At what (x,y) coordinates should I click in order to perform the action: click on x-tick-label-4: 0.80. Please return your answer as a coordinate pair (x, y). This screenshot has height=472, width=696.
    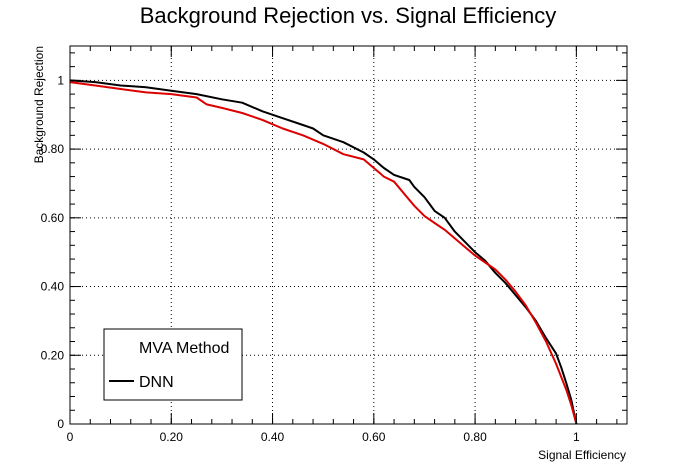
    Looking at the image, I should click on (475, 437).